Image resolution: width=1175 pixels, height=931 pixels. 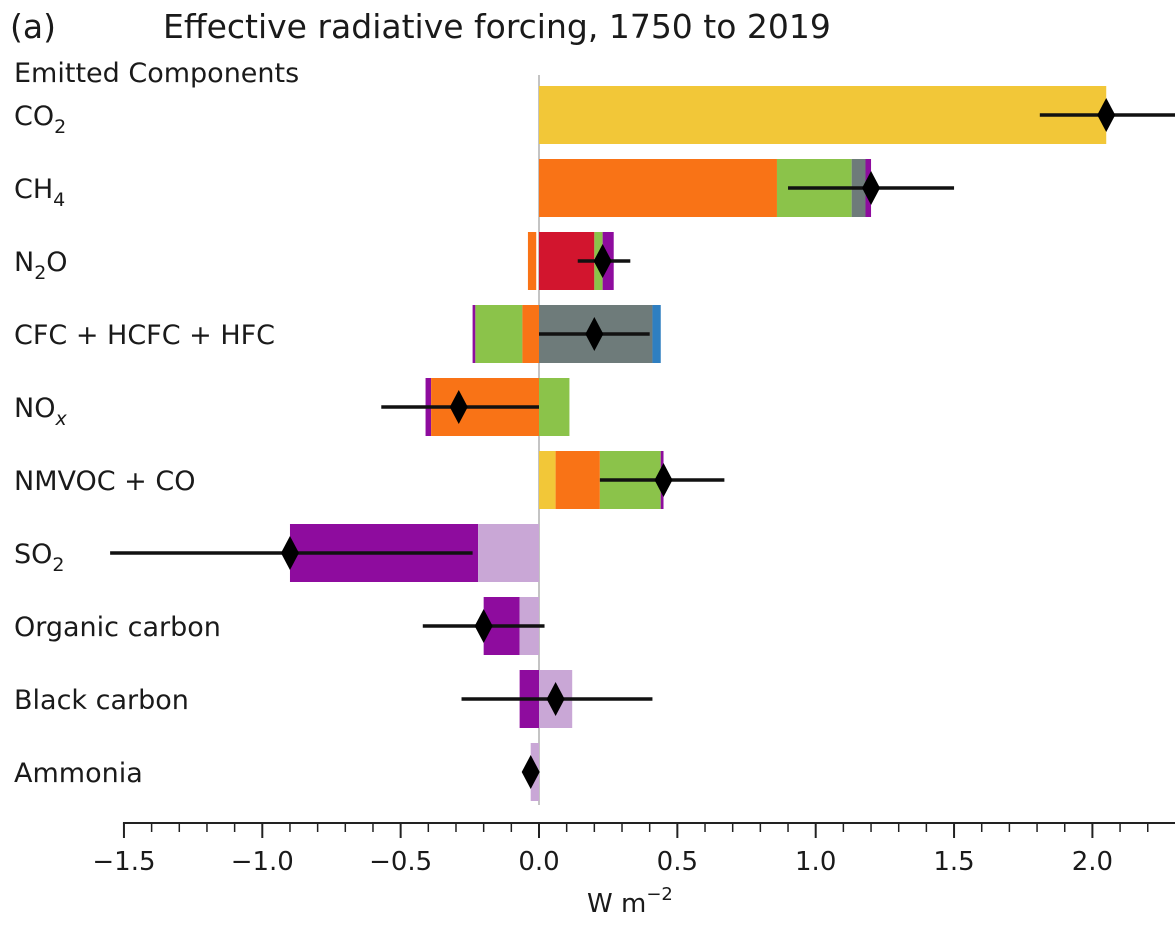 What do you see at coordinates (24, 262) in the screenshot?
I see `category-label-text: N` at bounding box center [24, 262].